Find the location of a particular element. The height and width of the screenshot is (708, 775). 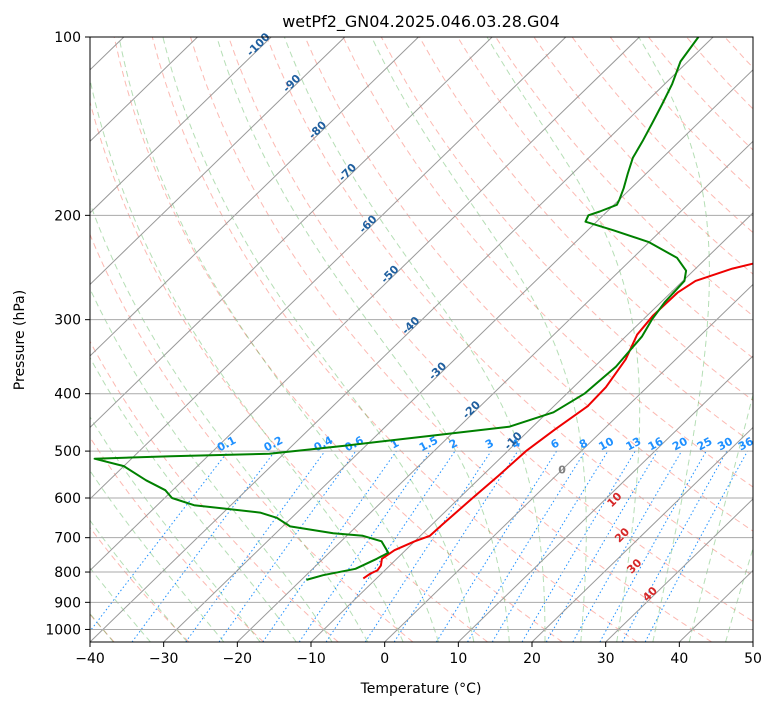

chart-title: wetPf2_GN04.2025.046.03.28.G04 is located at coordinates (421, 22).